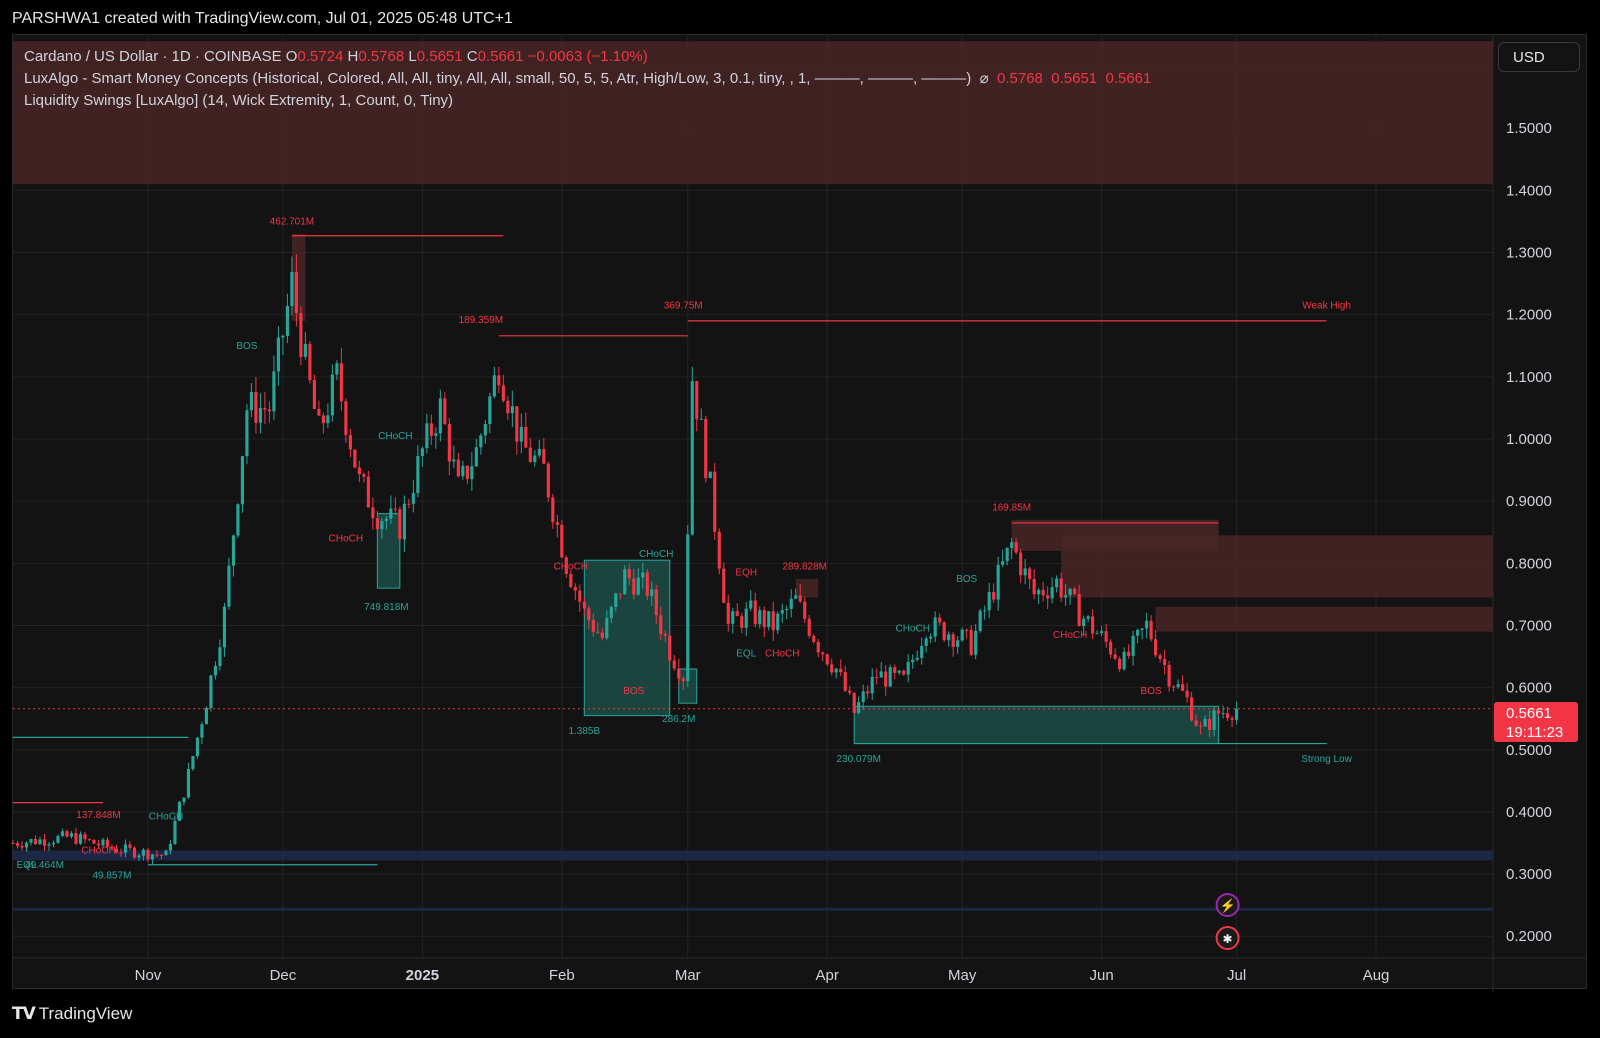 This screenshot has height=1038, width=1600. I want to click on currency-button: USD, so click(1539, 57).